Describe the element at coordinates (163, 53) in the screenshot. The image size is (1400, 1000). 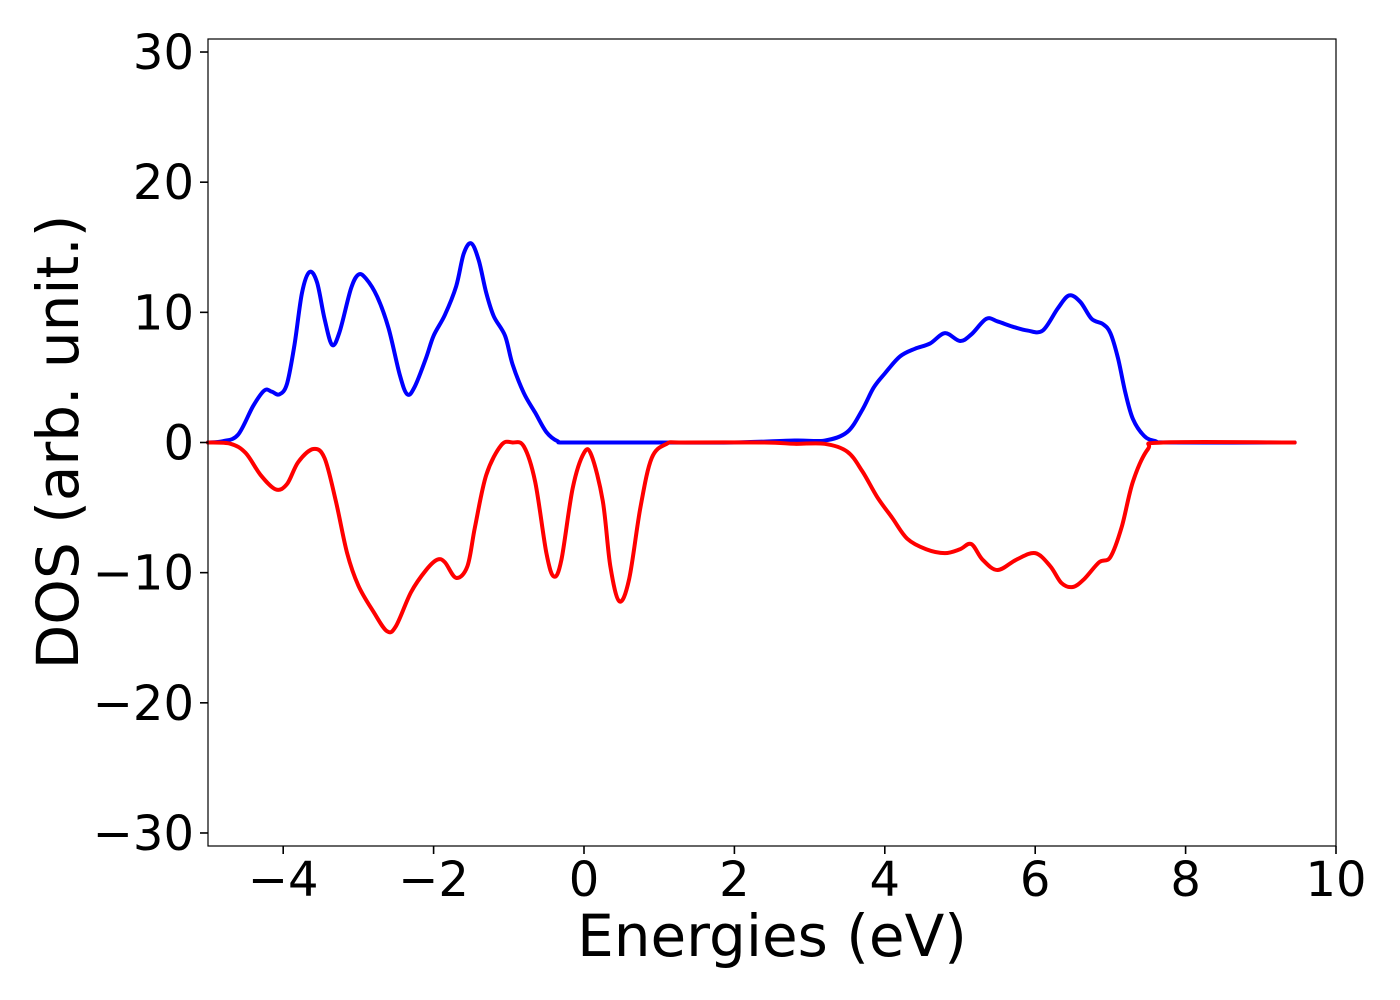
I see `y-tick-label: 30` at that location.